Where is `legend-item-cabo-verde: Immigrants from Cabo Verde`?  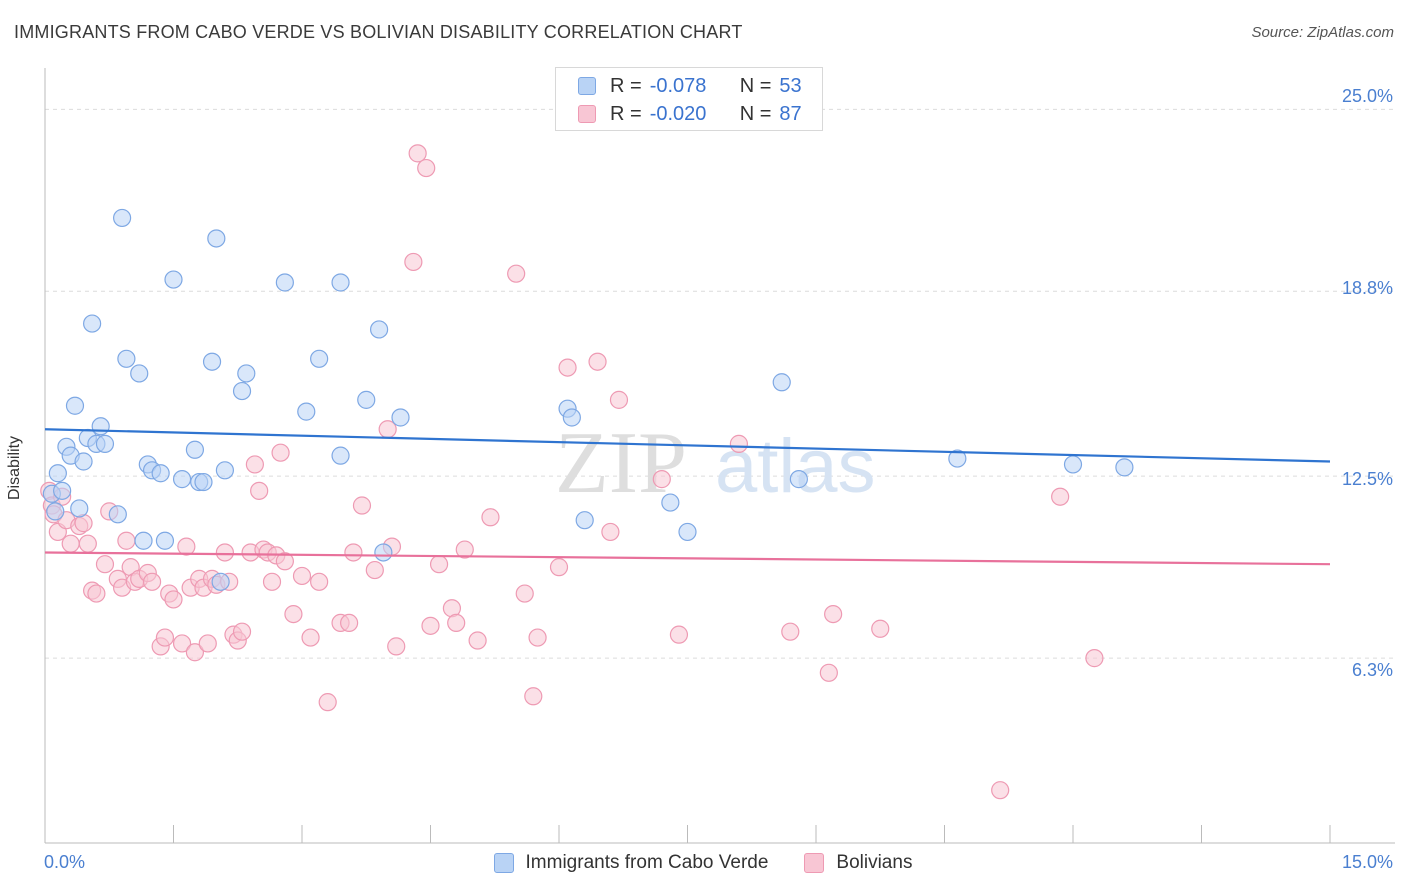
legend-item-cabo-verde: Immigrants from Cabo Verde is located at coordinates (631, 863).